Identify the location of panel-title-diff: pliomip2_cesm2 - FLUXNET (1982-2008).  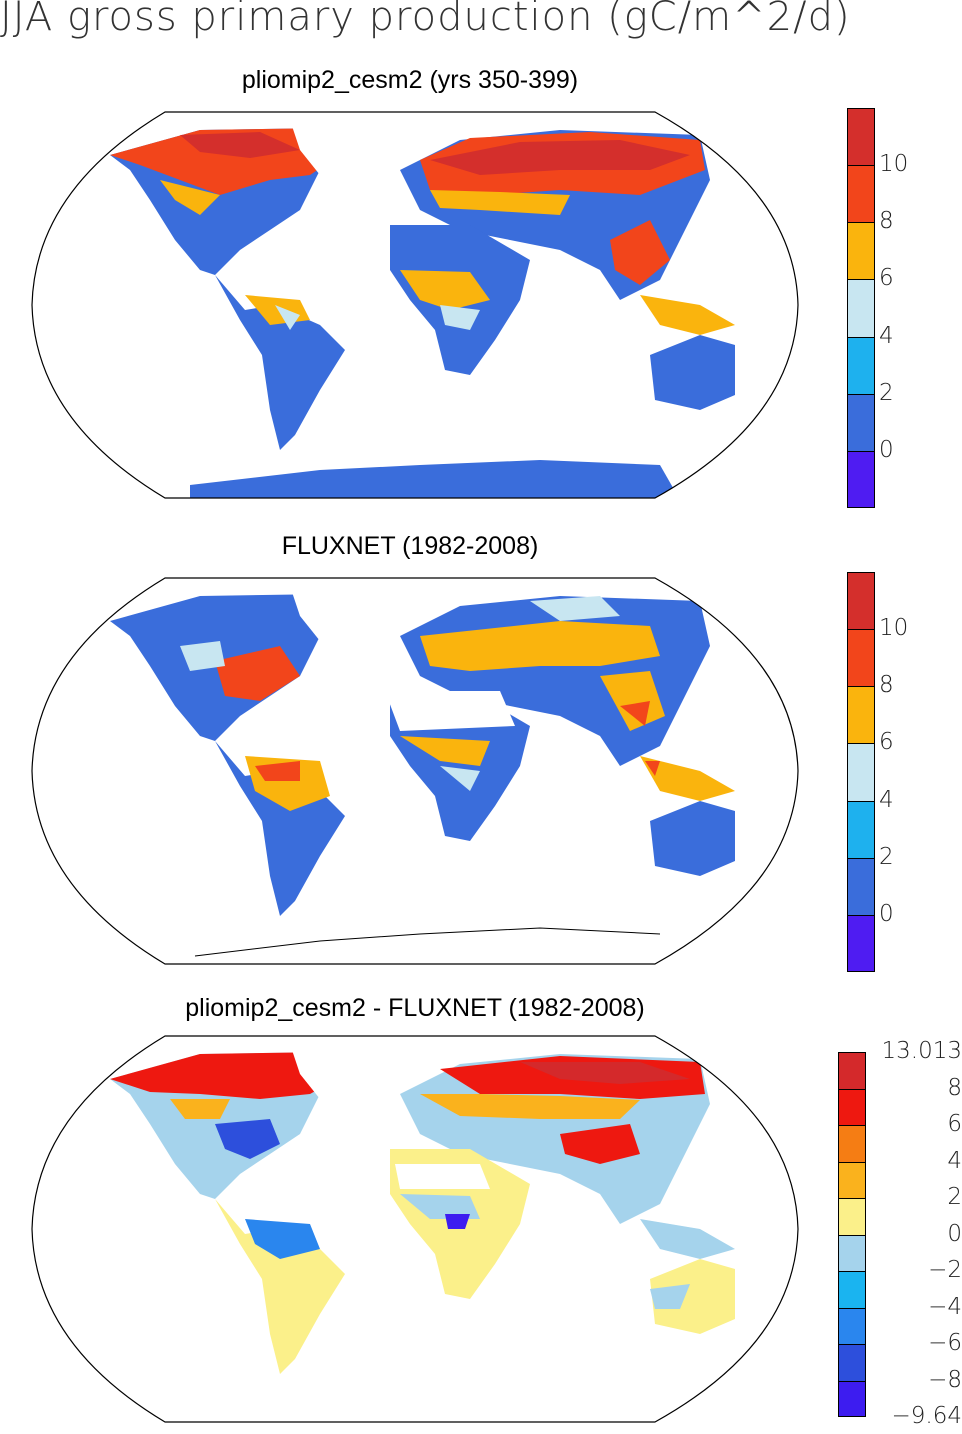
(415, 1008).